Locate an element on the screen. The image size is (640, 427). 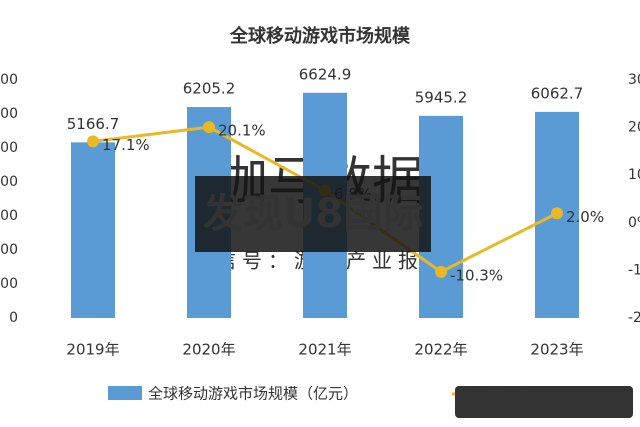
y-tick-label: 7000 is located at coordinates (9, 80).